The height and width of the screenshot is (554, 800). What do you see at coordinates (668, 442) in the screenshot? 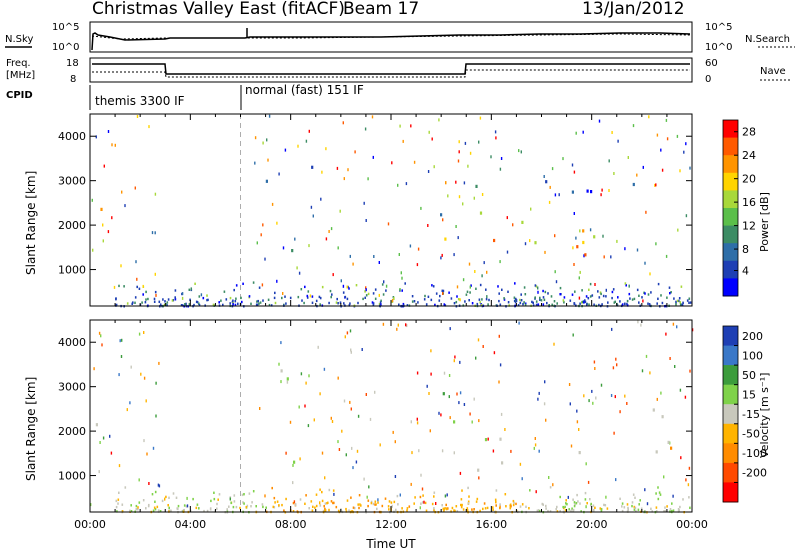
I see `velocity-echo-cell` at bounding box center [668, 442].